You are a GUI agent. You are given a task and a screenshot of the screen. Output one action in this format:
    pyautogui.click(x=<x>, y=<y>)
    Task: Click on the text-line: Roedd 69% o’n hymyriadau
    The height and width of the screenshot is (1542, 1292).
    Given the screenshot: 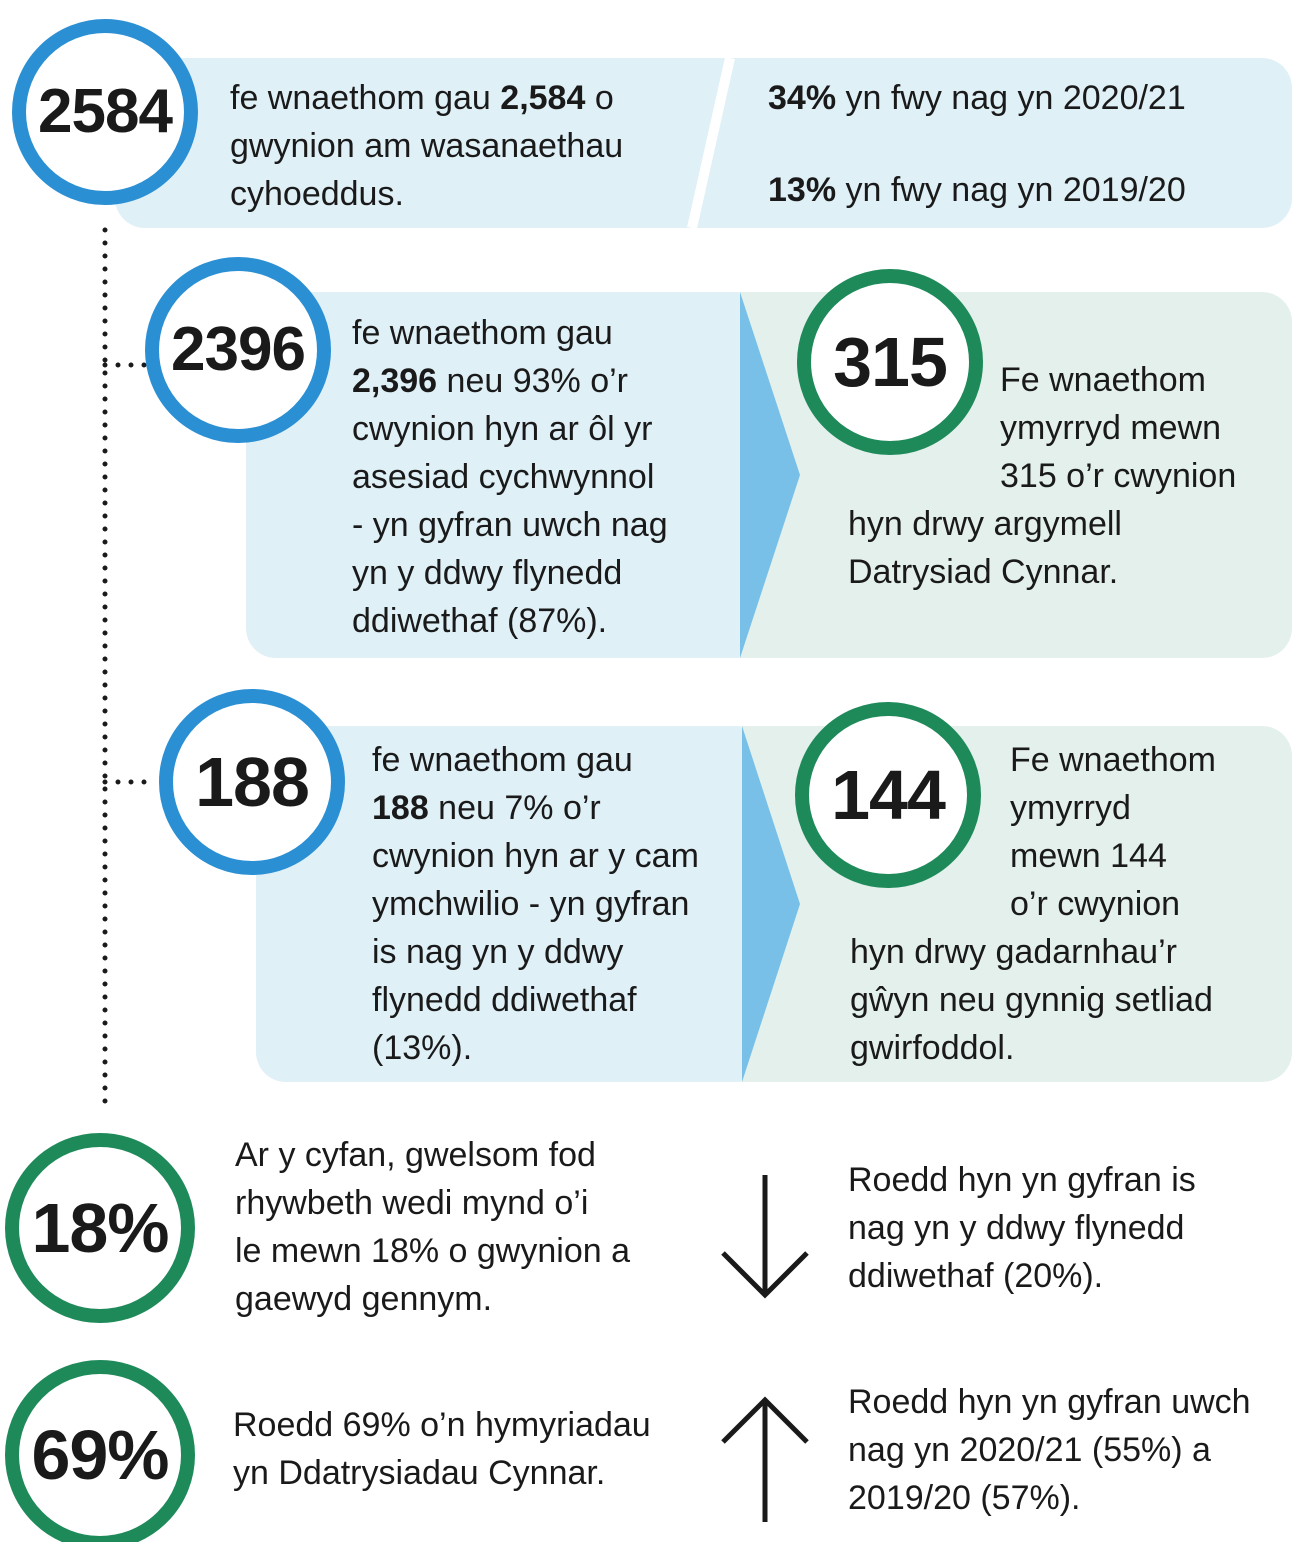 What is the action you would take?
    pyautogui.click(x=442, y=1425)
    